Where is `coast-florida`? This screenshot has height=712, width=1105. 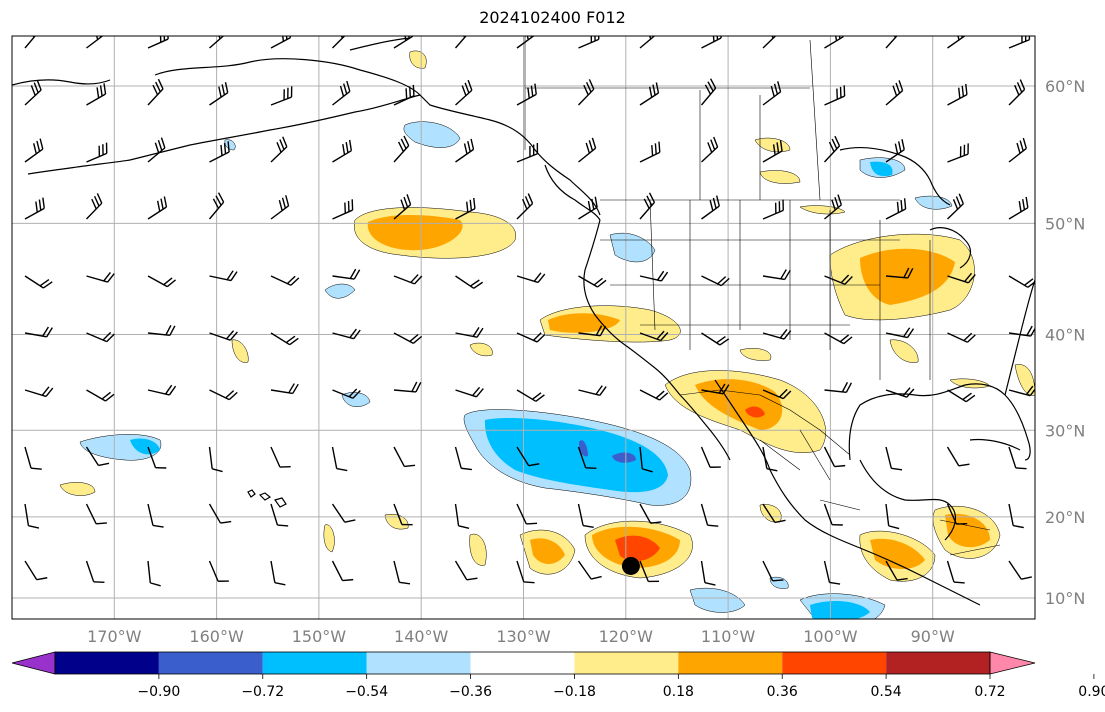 coast-florida is located at coordinates (1017, 427).